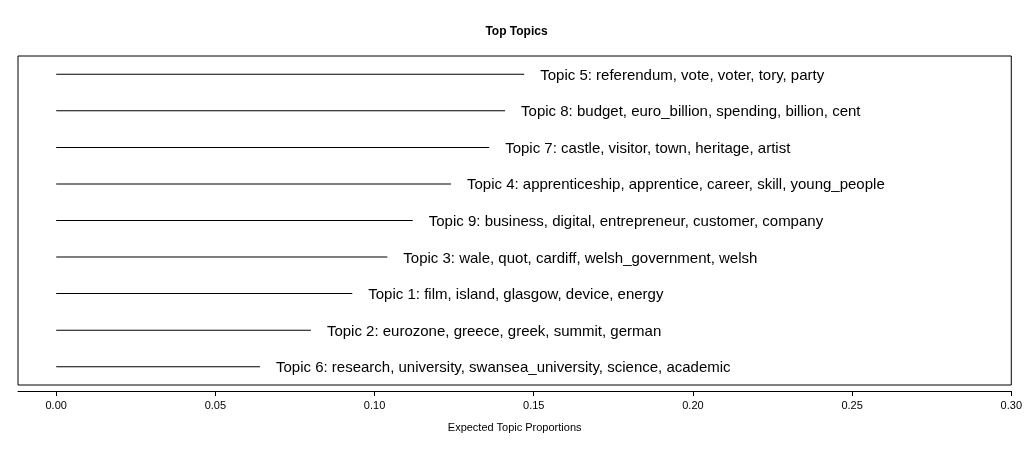 This screenshot has height=465, width=1033. Describe the element at coordinates (693, 404) in the screenshot. I see `x-tick-label: 0.20` at that location.